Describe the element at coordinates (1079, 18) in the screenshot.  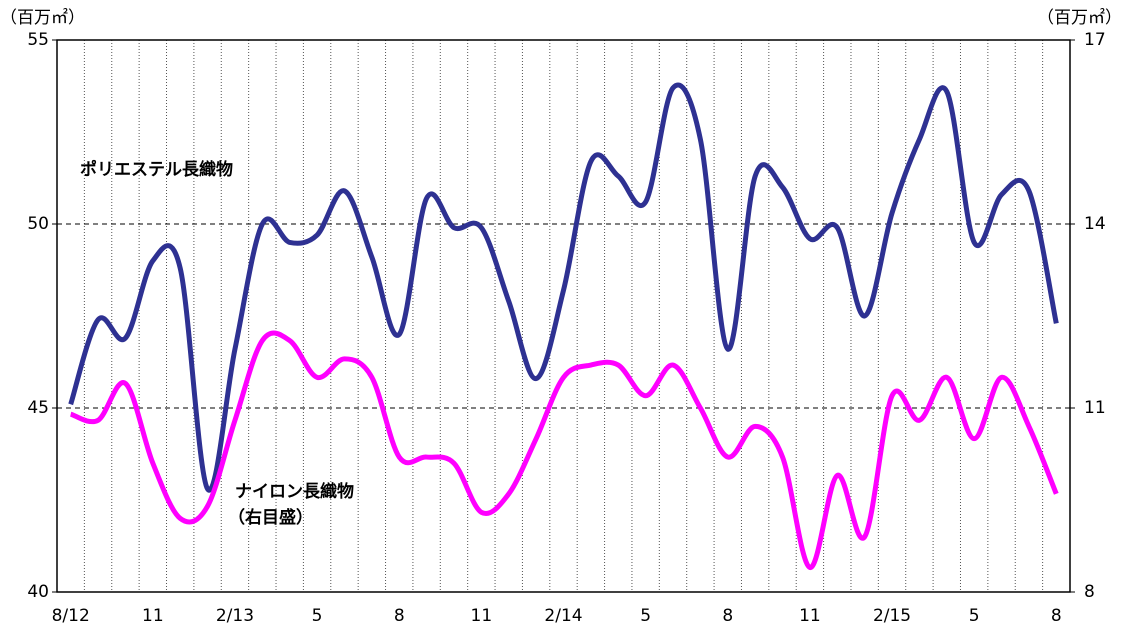
I see `y2-unit: （百万㎡）` at that location.